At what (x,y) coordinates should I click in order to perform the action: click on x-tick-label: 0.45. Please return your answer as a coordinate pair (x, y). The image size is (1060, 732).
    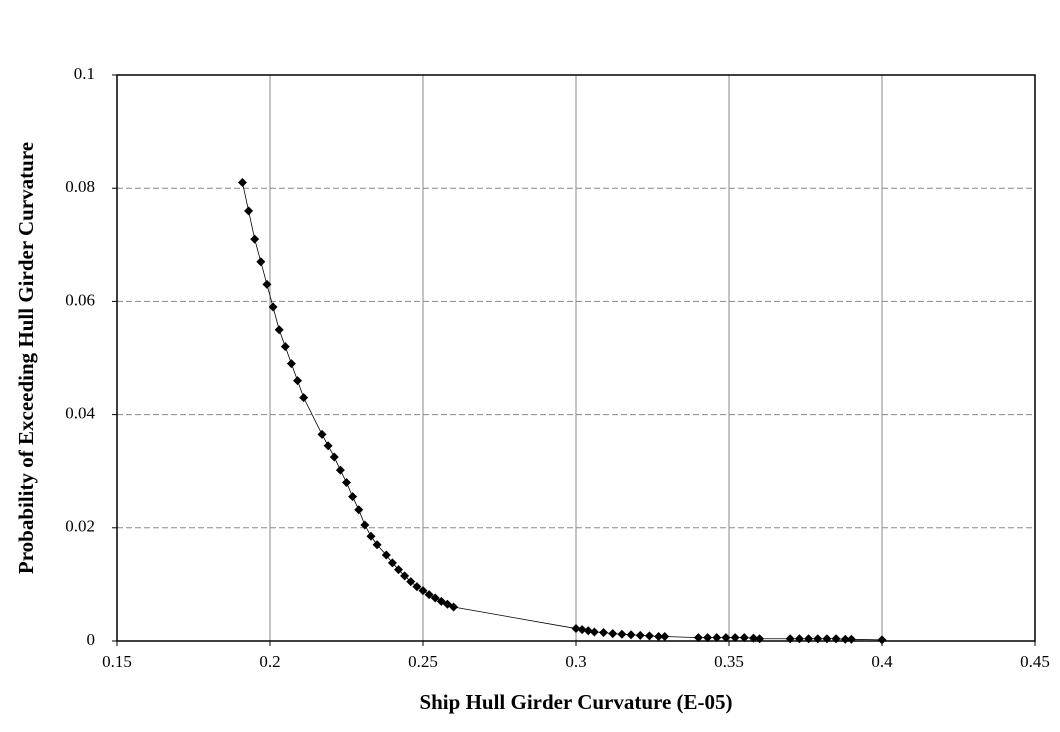
    Looking at the image, I should click on (1035, 661).